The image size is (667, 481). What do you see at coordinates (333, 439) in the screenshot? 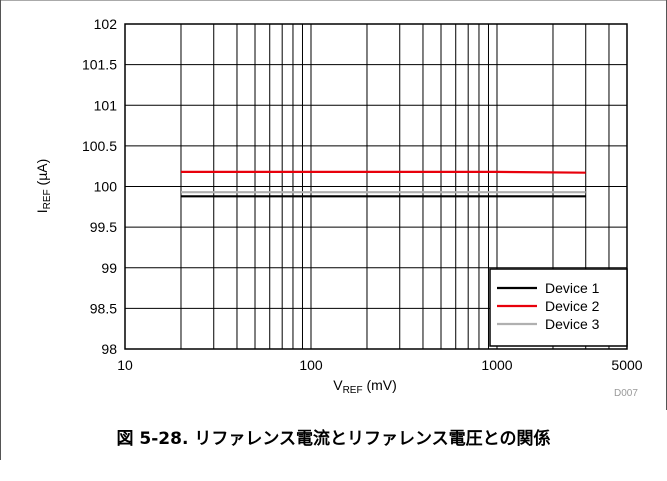
I see `figure-caption: 図 5-28. リファレンス電流とリファレンス電圧との関係` at bounding box center [333, 439].